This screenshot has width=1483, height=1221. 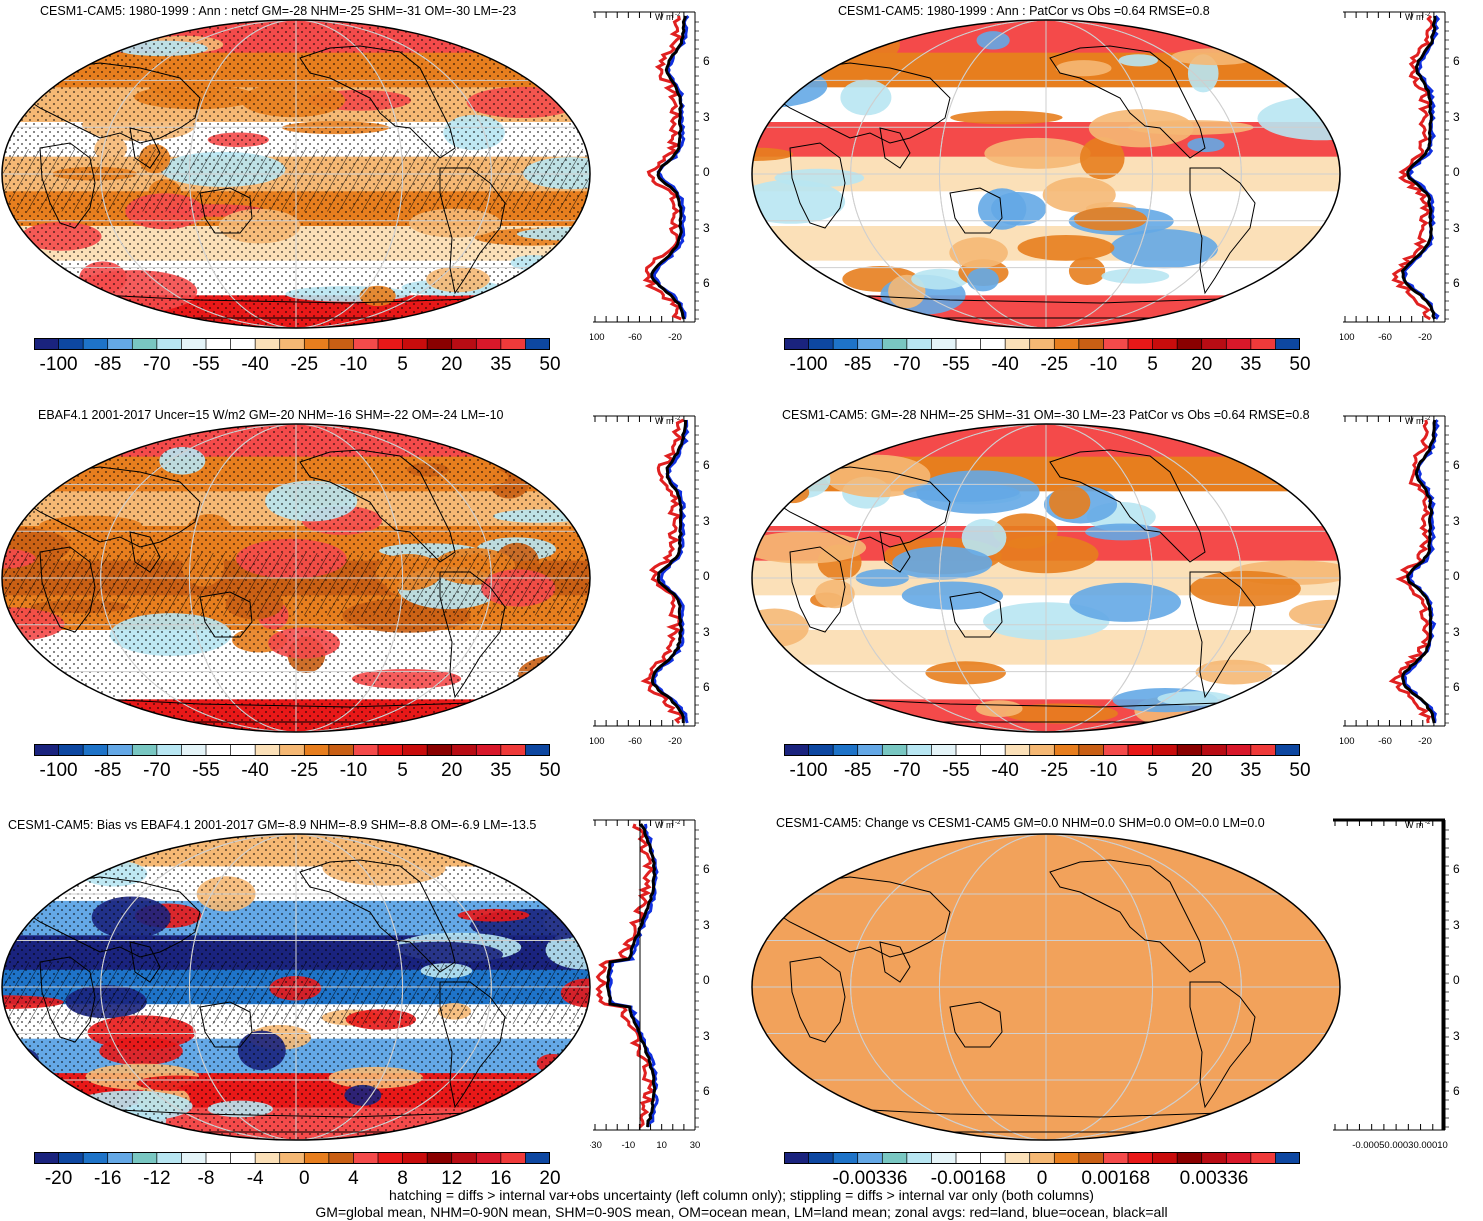 I want to click on colorbar-label: -16, so click(x=107, y=1178).